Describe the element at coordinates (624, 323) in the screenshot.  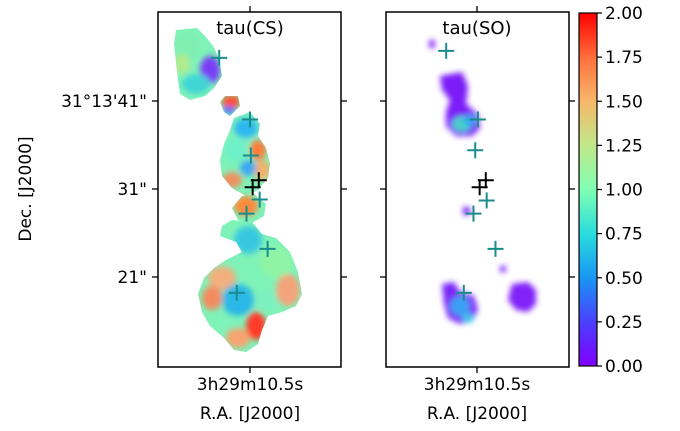
I see `colorbar-tick-label: 0.25` at that location.